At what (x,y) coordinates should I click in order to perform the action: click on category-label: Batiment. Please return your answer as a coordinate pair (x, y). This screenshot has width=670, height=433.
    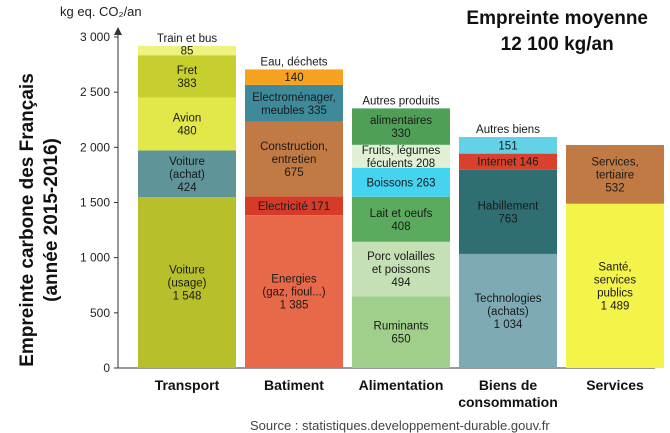
    Looking at the image, I should click on (294, 385).